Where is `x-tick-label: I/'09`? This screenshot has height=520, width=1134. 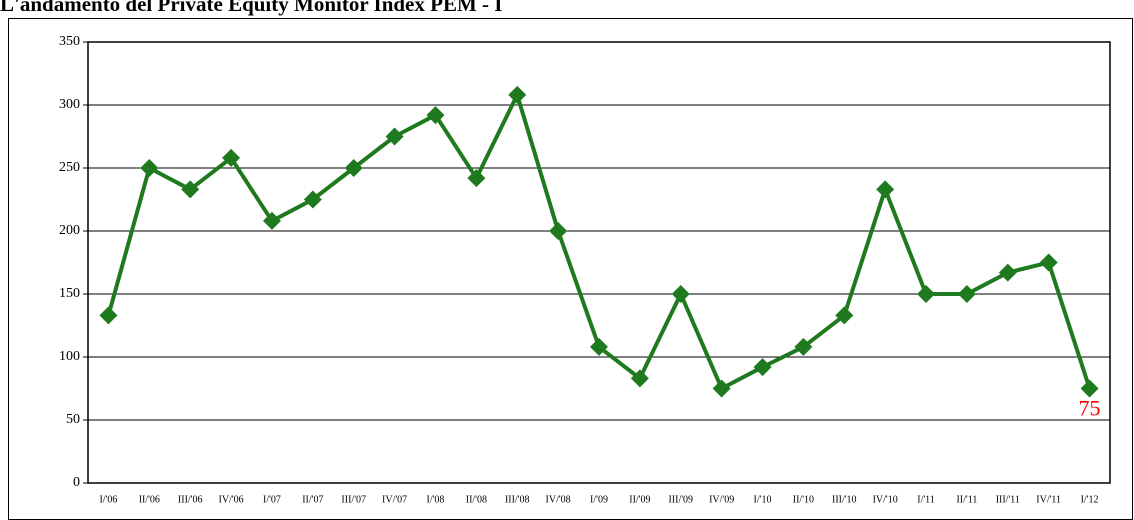 x-tick-label: I/'09 is located at coordinates (599, 499).